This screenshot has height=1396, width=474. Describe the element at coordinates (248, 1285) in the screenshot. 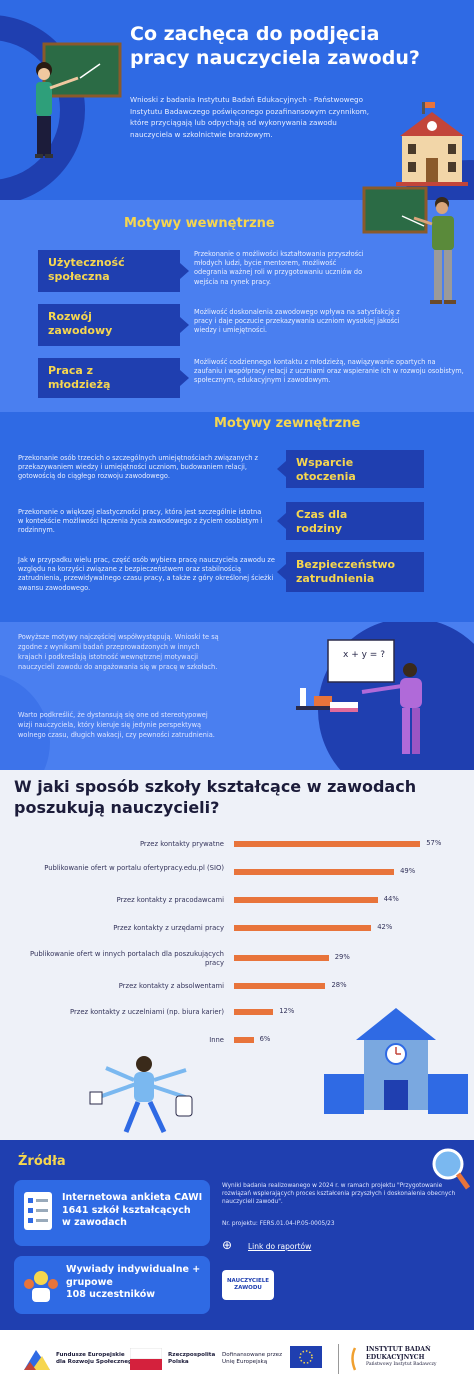

I see `project-badge: NAUCZYCIELE ZAWODU` at that location.